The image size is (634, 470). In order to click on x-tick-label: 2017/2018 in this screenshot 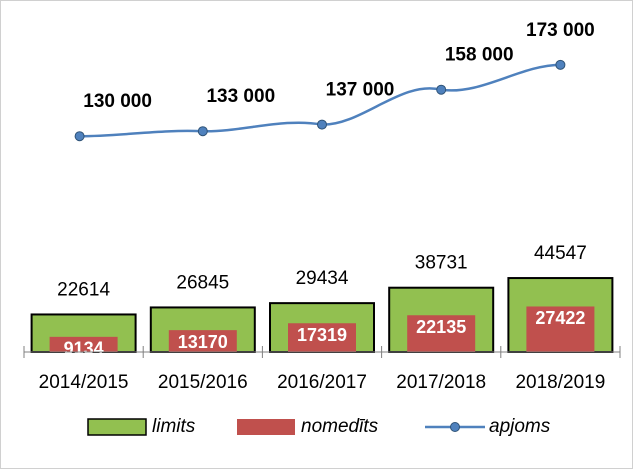, I will do `click(441, 382)`.